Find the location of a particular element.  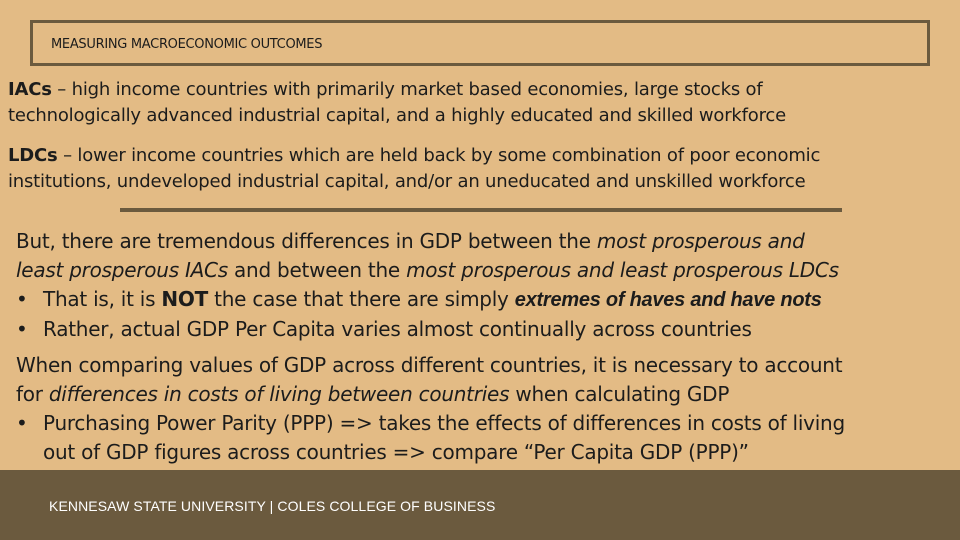

b1-text-not: NOT is located at coordinates (185, 299).